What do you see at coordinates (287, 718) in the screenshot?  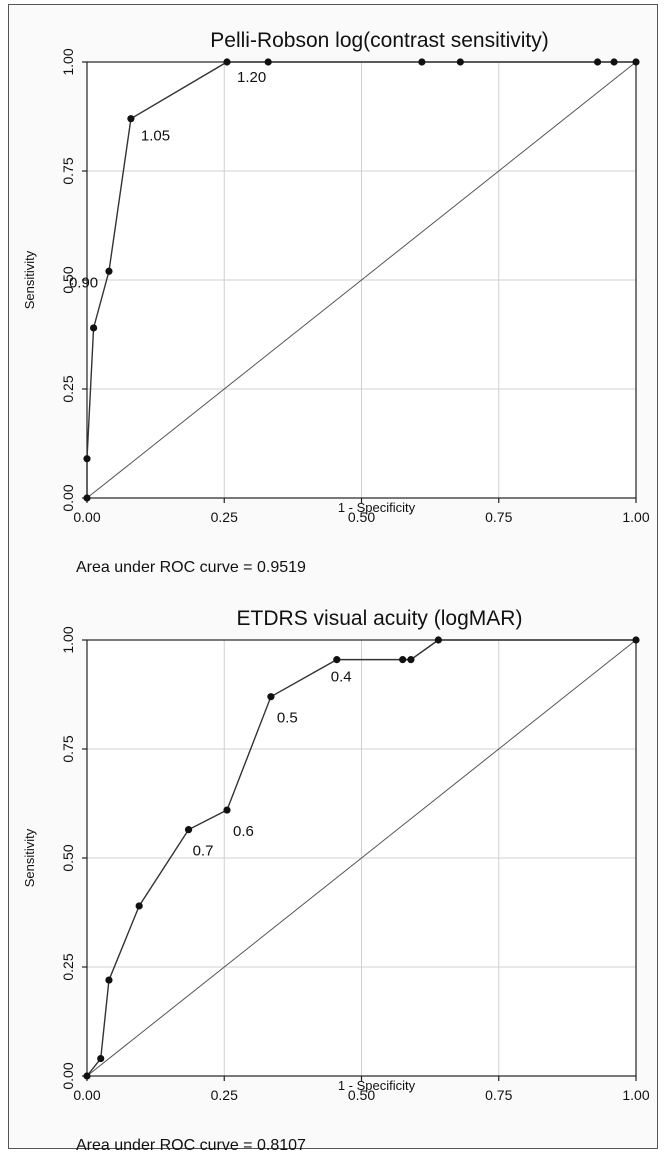 I see `cutoff-point-label: 0.5` at bounding box center [287, 718].